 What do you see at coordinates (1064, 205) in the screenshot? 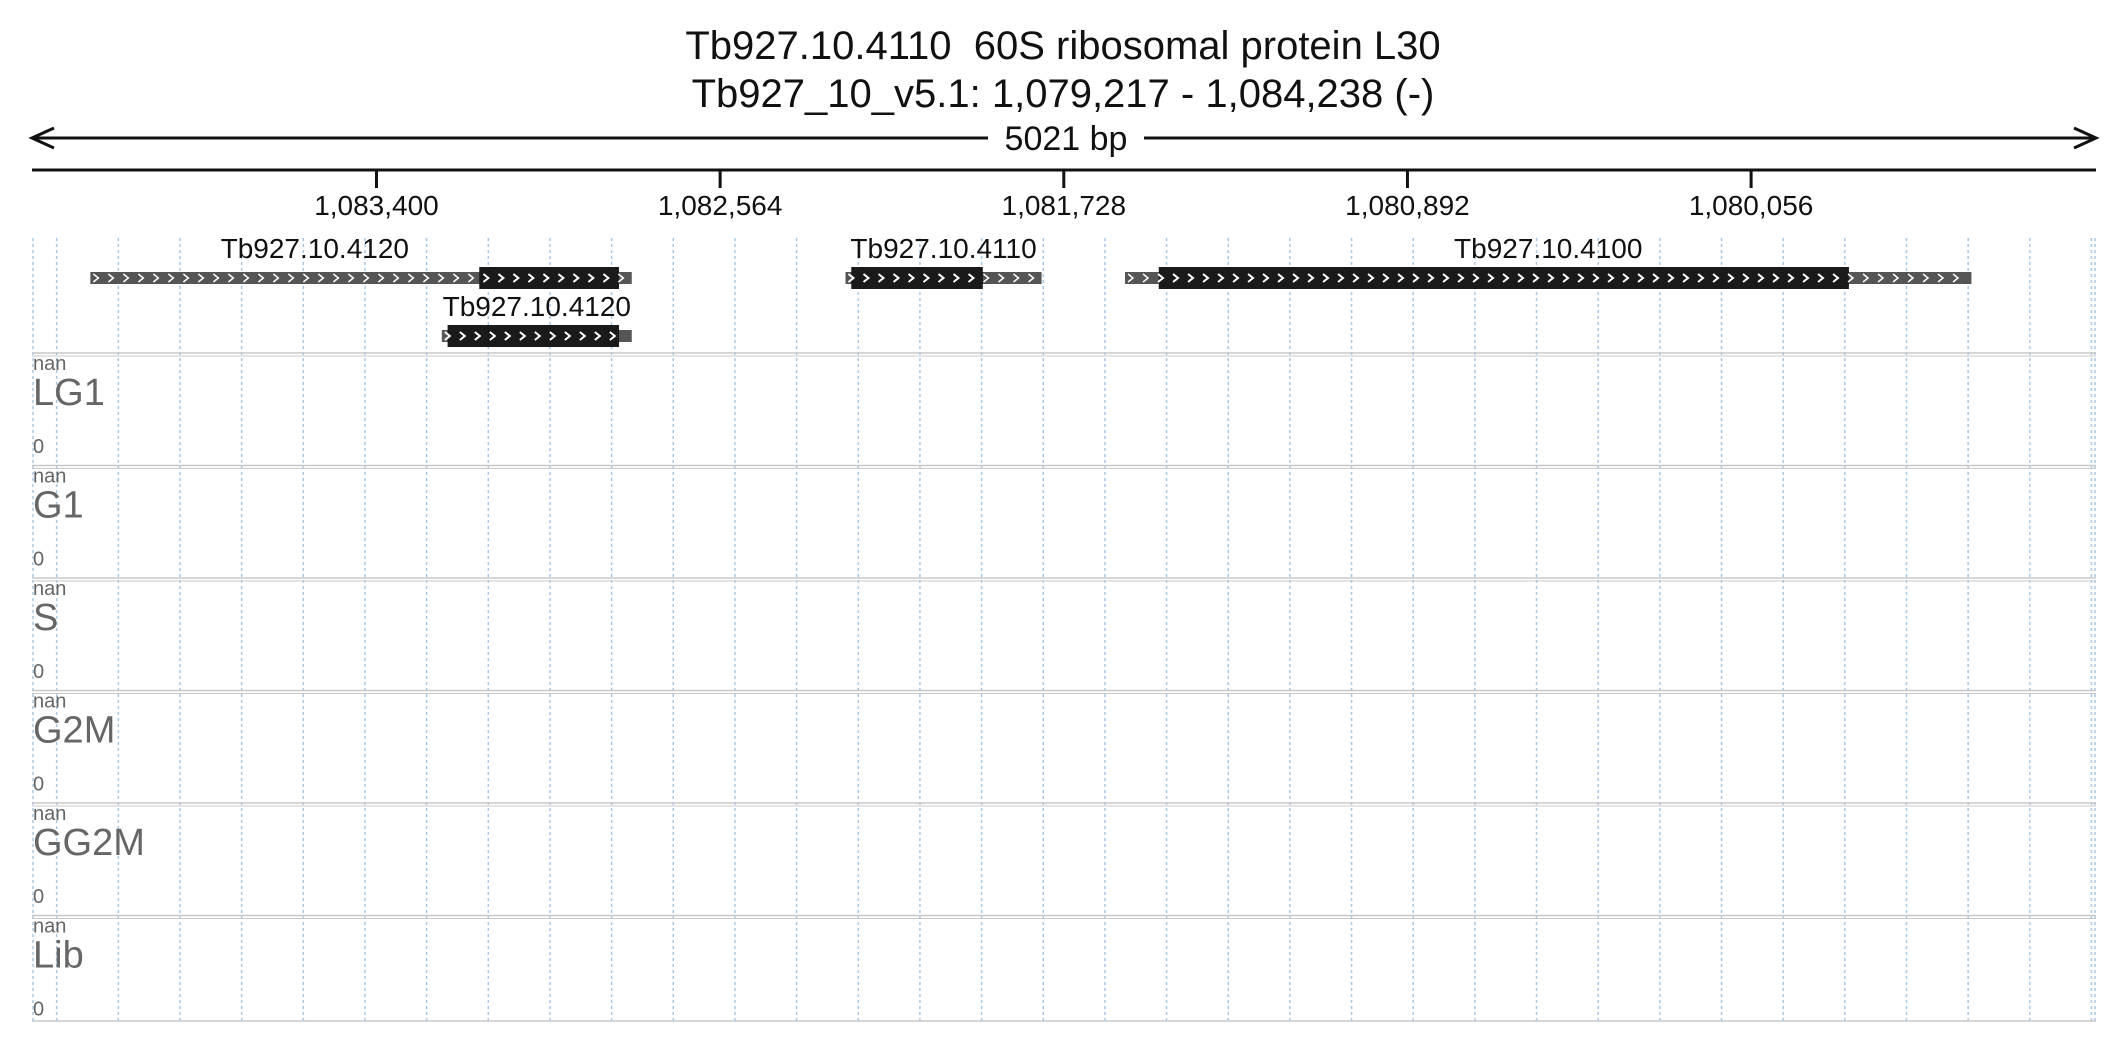
I see `axis-tick-label: 1,081,728` at bounding box center [1064, 205].